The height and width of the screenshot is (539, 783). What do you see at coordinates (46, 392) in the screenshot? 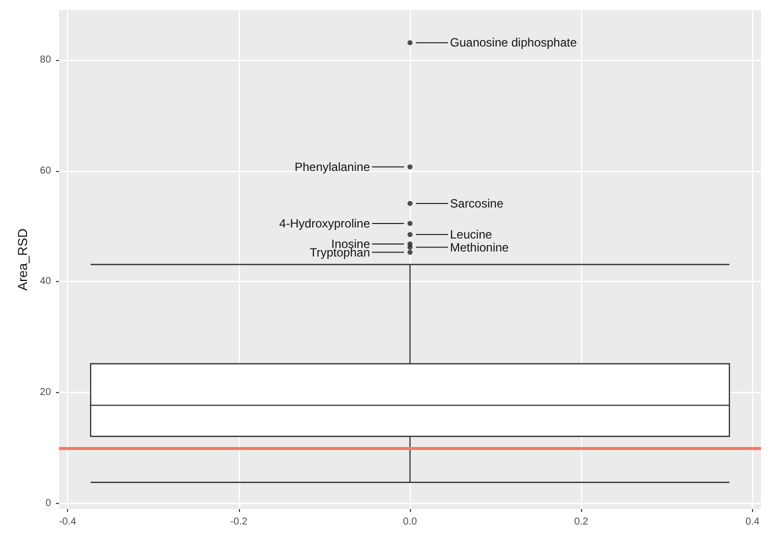
I see `y-tick-label: 20` at bounding box center [46, 392].